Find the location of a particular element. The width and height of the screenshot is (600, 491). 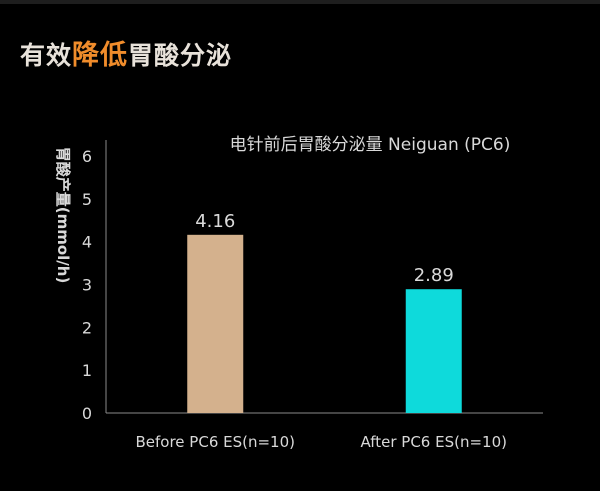

chart-title: 电针前后胃酸分泌量 Neiguan (PC6) is located at coordinates (370, 145).